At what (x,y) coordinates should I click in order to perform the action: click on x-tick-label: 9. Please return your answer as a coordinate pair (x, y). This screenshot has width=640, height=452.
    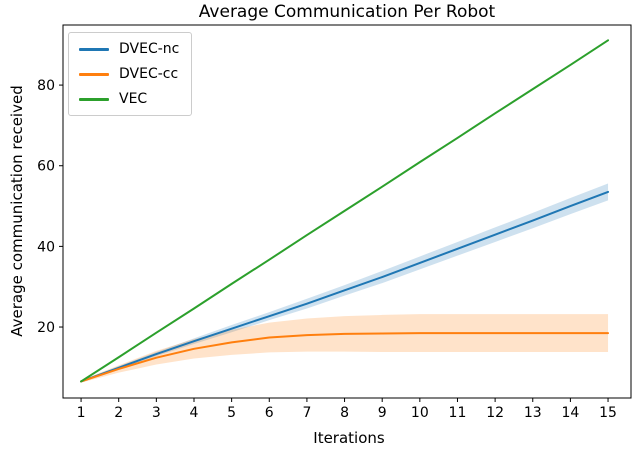
    Looking at the image, I should click on (382, 413).